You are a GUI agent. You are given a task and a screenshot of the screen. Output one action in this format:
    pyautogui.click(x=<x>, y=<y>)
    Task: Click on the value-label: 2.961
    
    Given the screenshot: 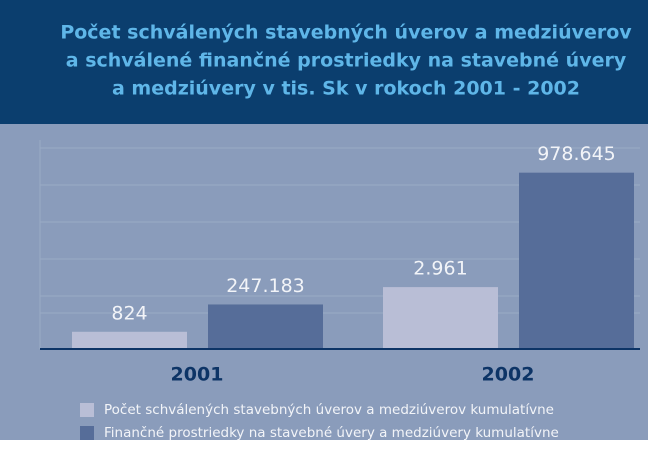 What is the action you would take?
    pyautogui.click(x=440, y=269)
    